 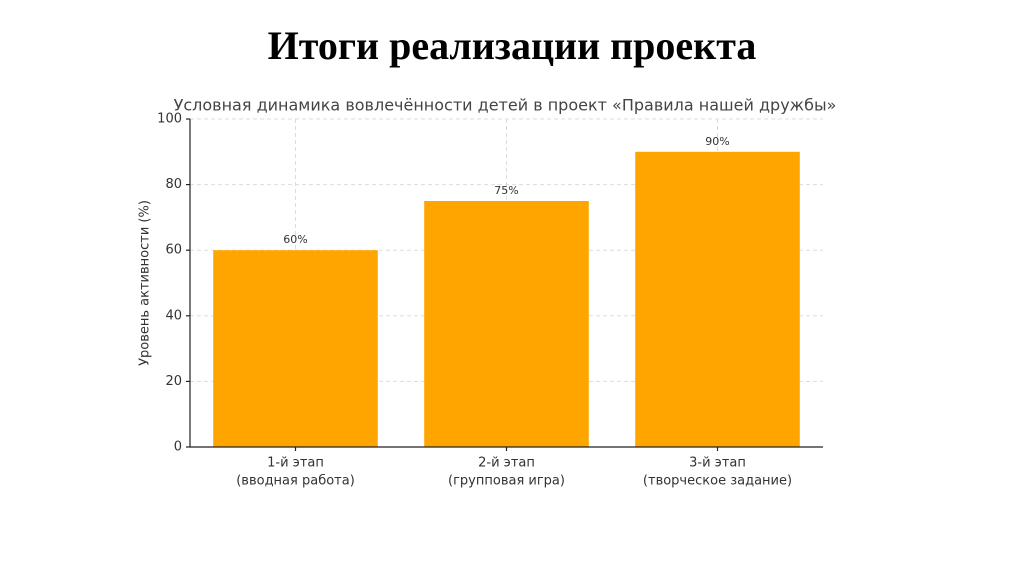 I want to click on y-tick-label: 40, so click(x=173, y=315).